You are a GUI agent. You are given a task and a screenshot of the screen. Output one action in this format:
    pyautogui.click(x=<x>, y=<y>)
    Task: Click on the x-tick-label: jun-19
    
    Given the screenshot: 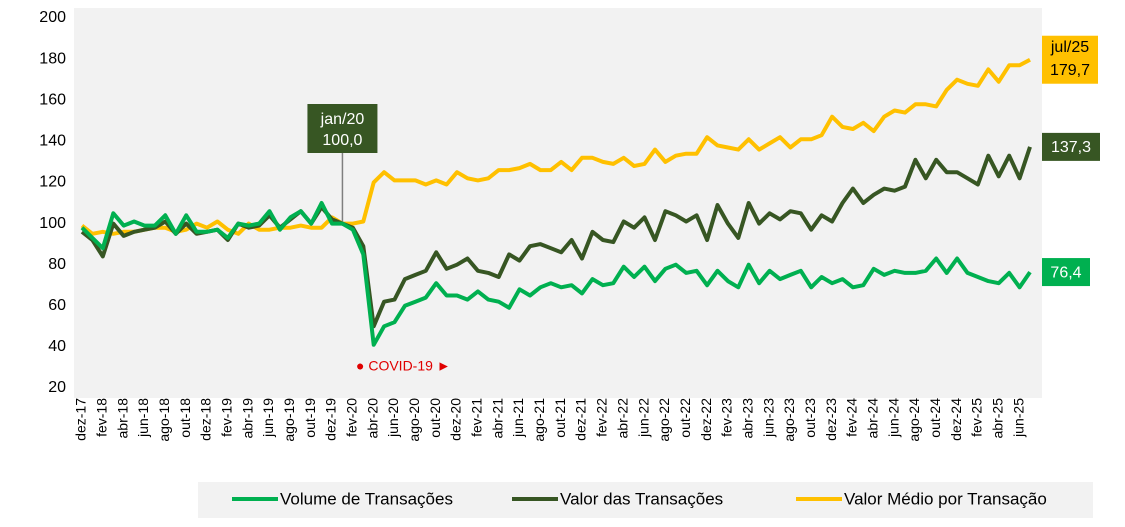 What is the action you would take?
    pyautogui.click(x=268, y=418)
    